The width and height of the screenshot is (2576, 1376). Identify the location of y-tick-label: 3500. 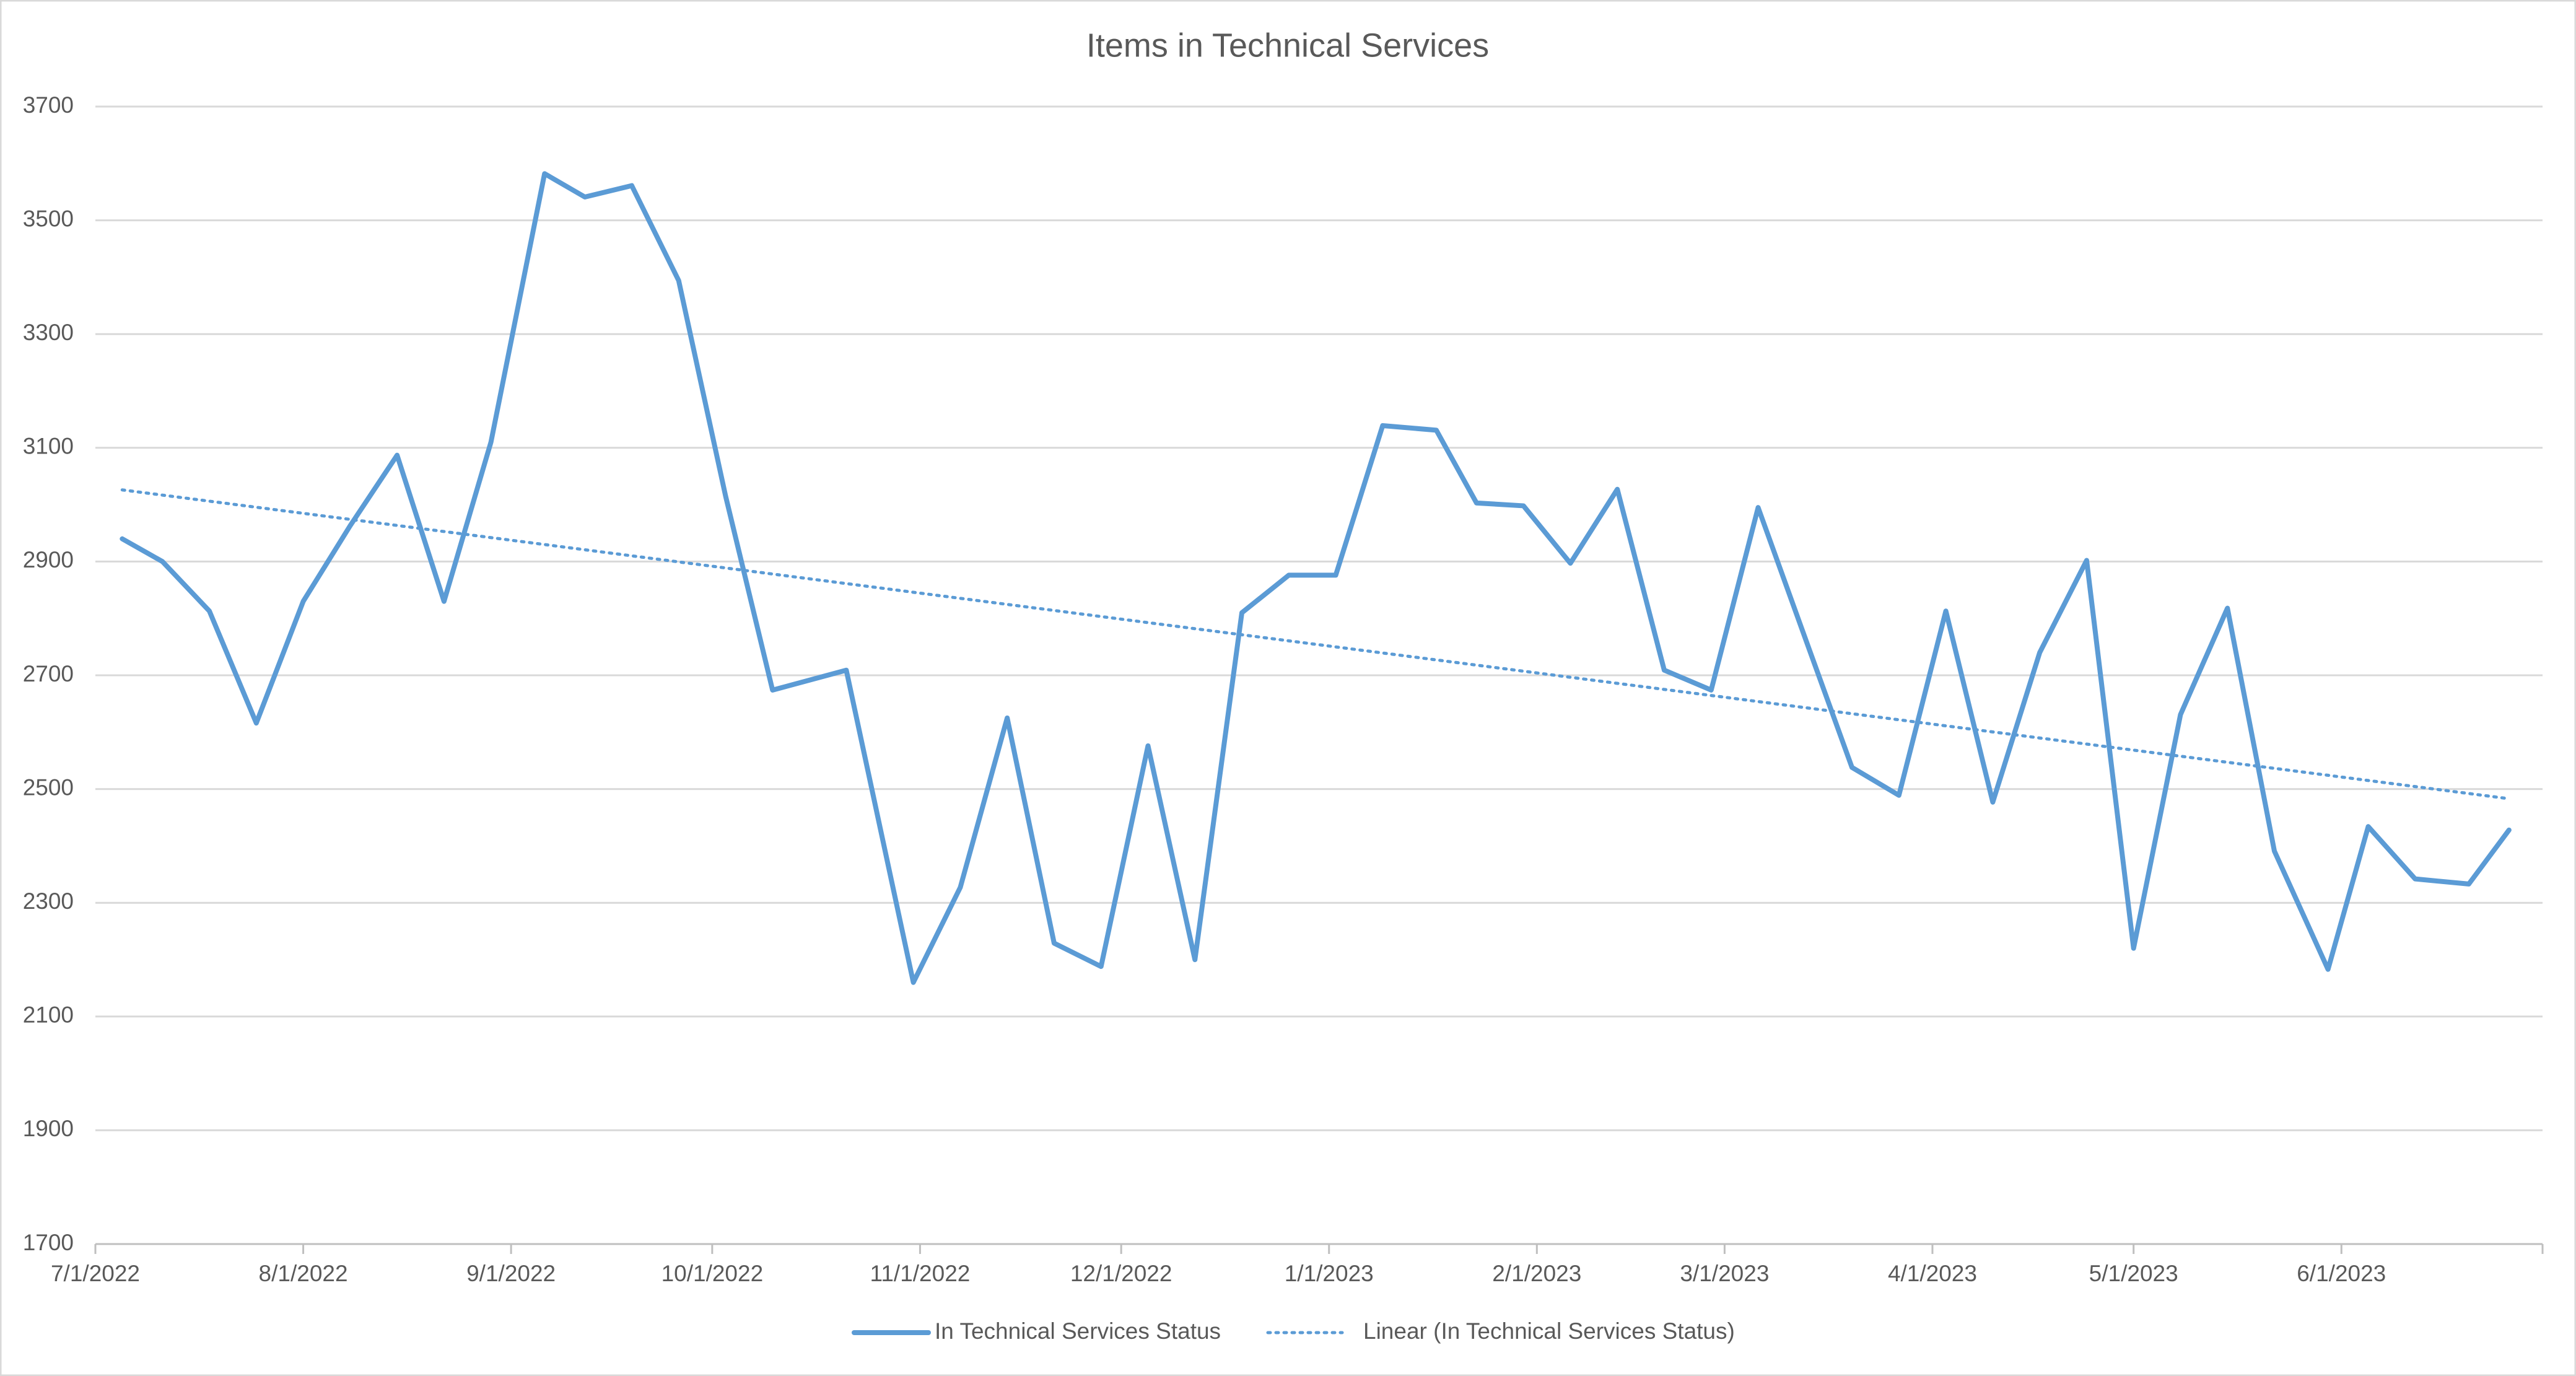
(48, 219).